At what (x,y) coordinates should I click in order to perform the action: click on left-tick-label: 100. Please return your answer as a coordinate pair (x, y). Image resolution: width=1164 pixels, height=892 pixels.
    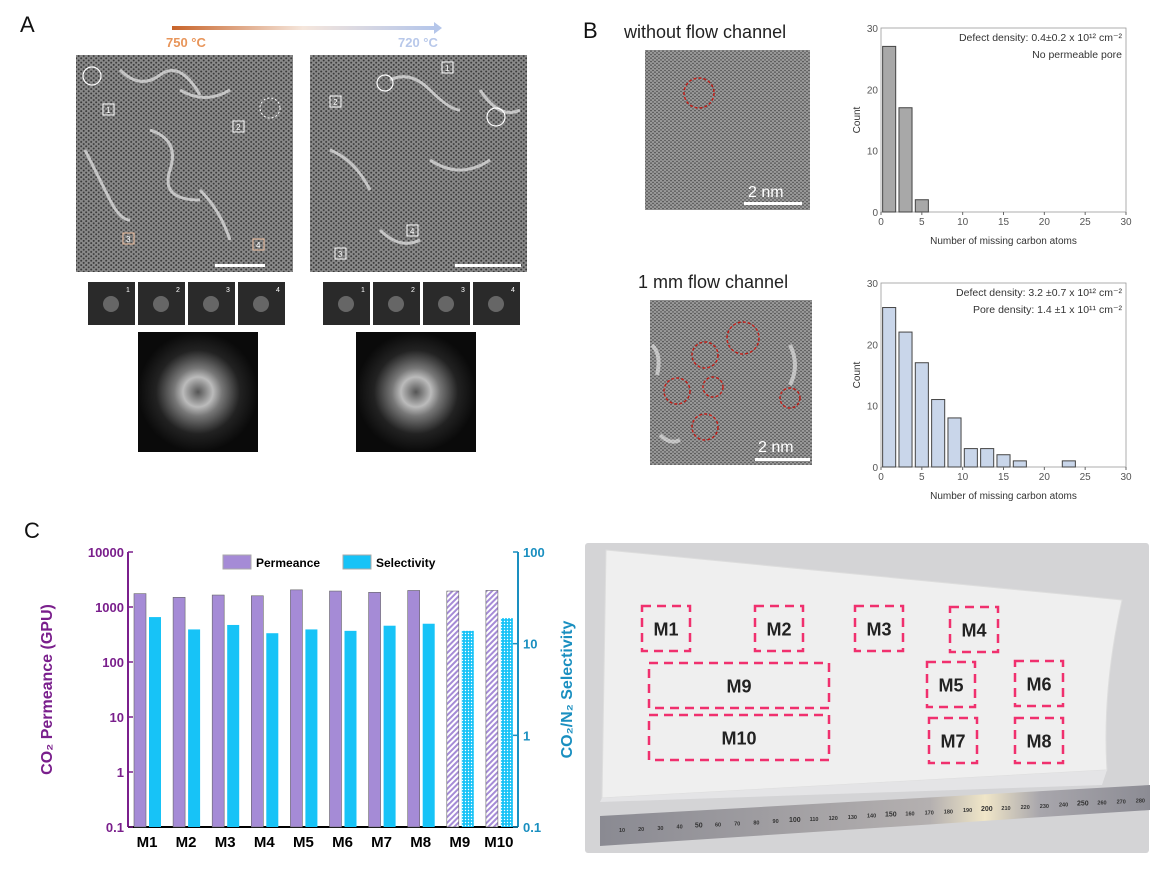
    Looking at the image, I should click on (113, 662).